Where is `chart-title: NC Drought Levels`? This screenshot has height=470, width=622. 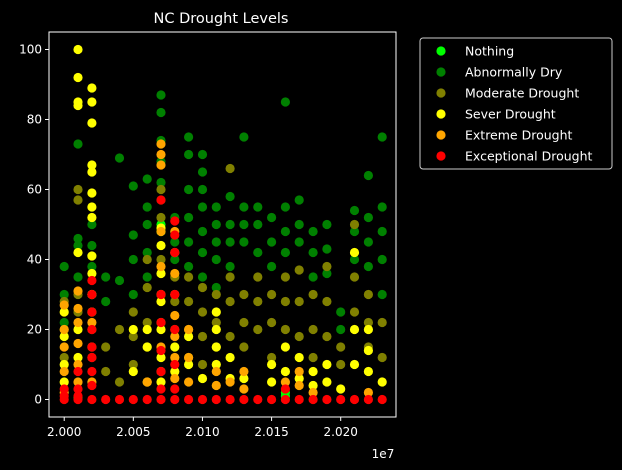 chart-title: NC Drought Levels is located at coordinates (221, 19).